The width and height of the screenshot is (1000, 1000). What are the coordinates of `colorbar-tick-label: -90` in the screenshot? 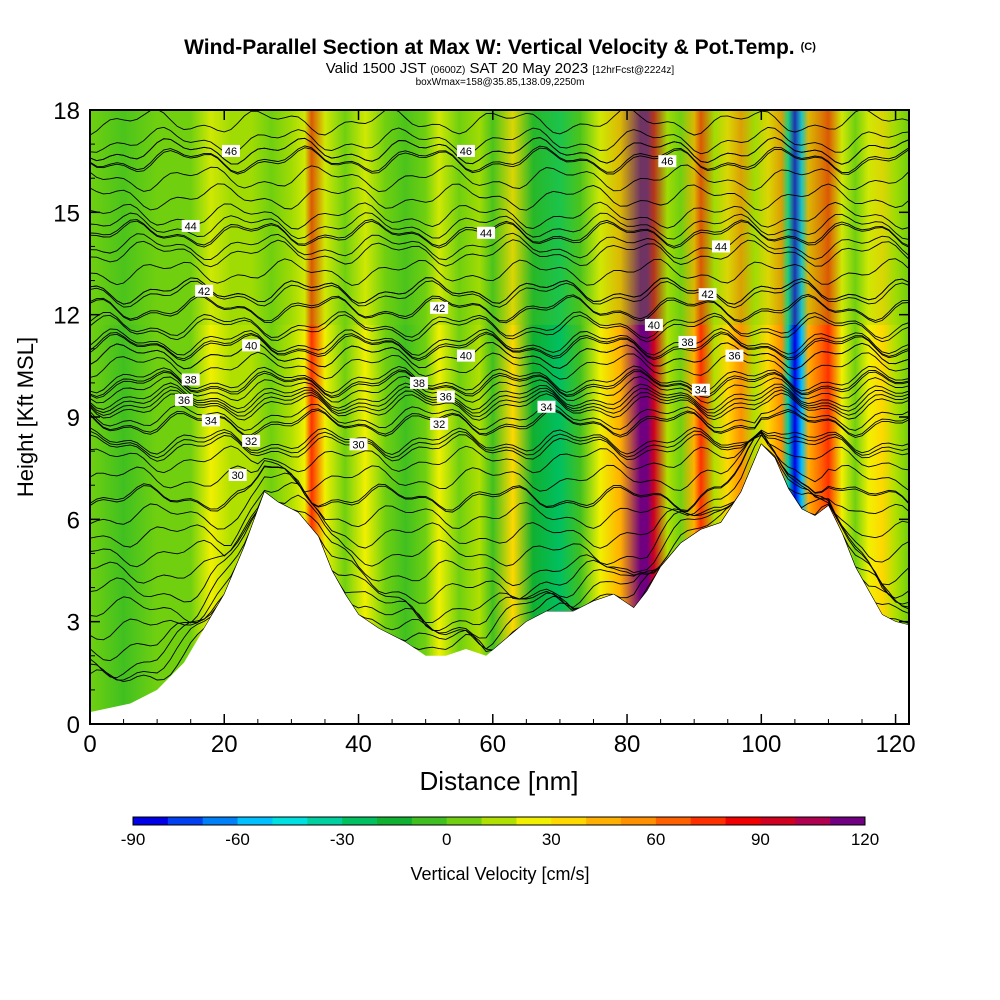 It's located at (133, 839).